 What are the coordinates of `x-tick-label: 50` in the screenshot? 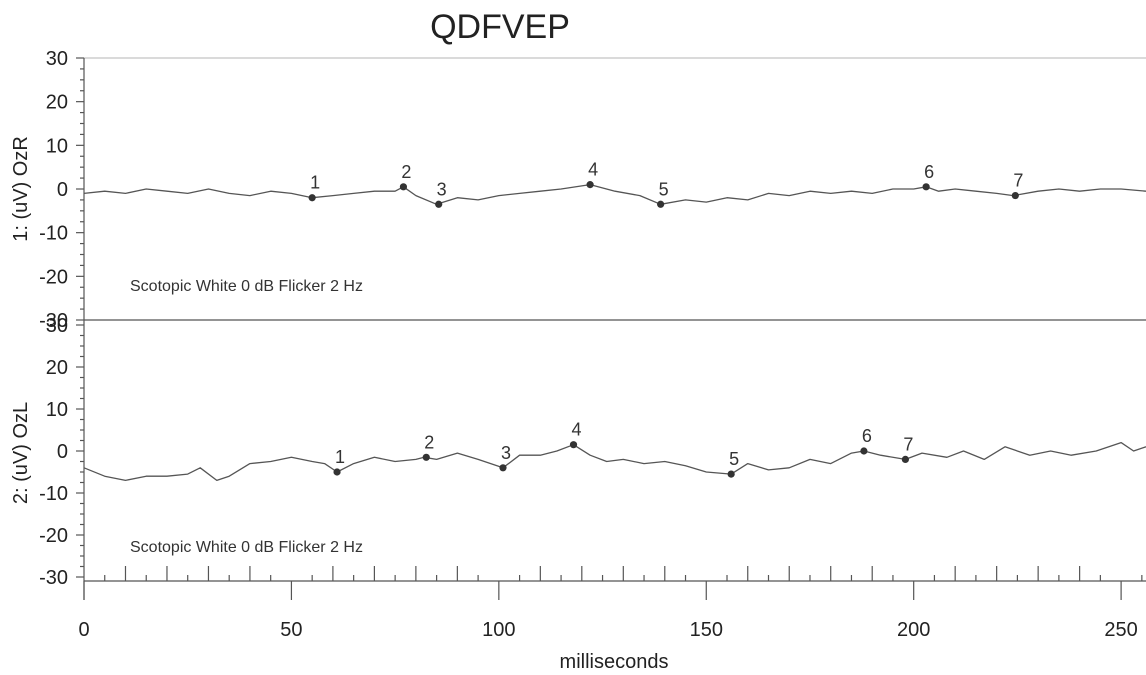 It's located at (291, 630).